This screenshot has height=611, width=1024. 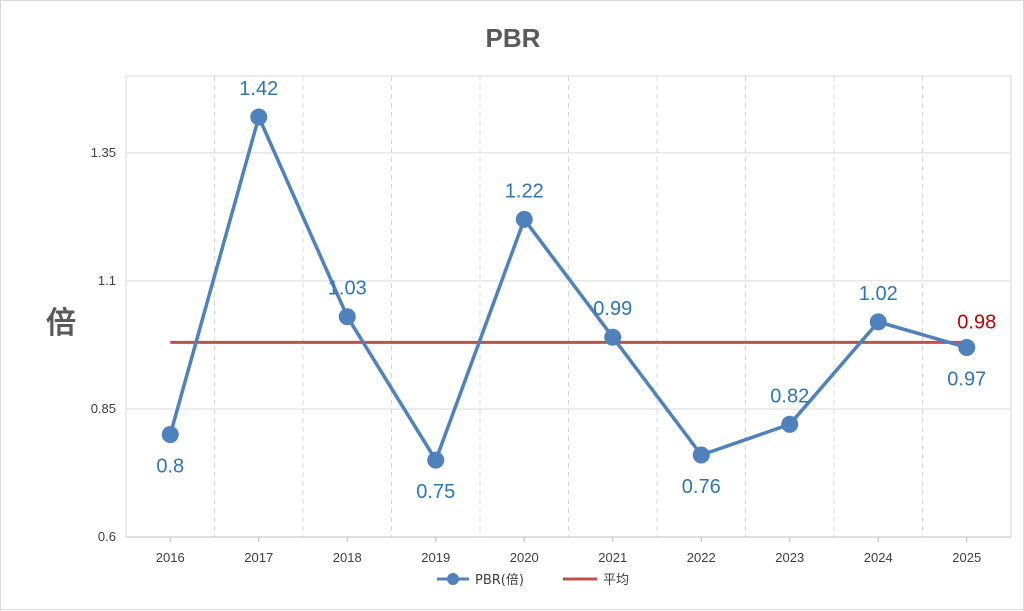 What do you see at coordinates (435, 557) in the screenshot?
I see `x-tick-label: 2019` at bounding box center [435, 557].